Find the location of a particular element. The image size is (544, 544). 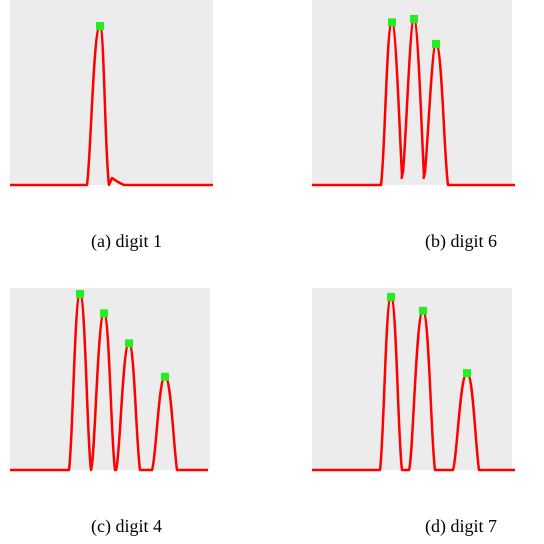

panel-c is located at coordinates (110, 382).